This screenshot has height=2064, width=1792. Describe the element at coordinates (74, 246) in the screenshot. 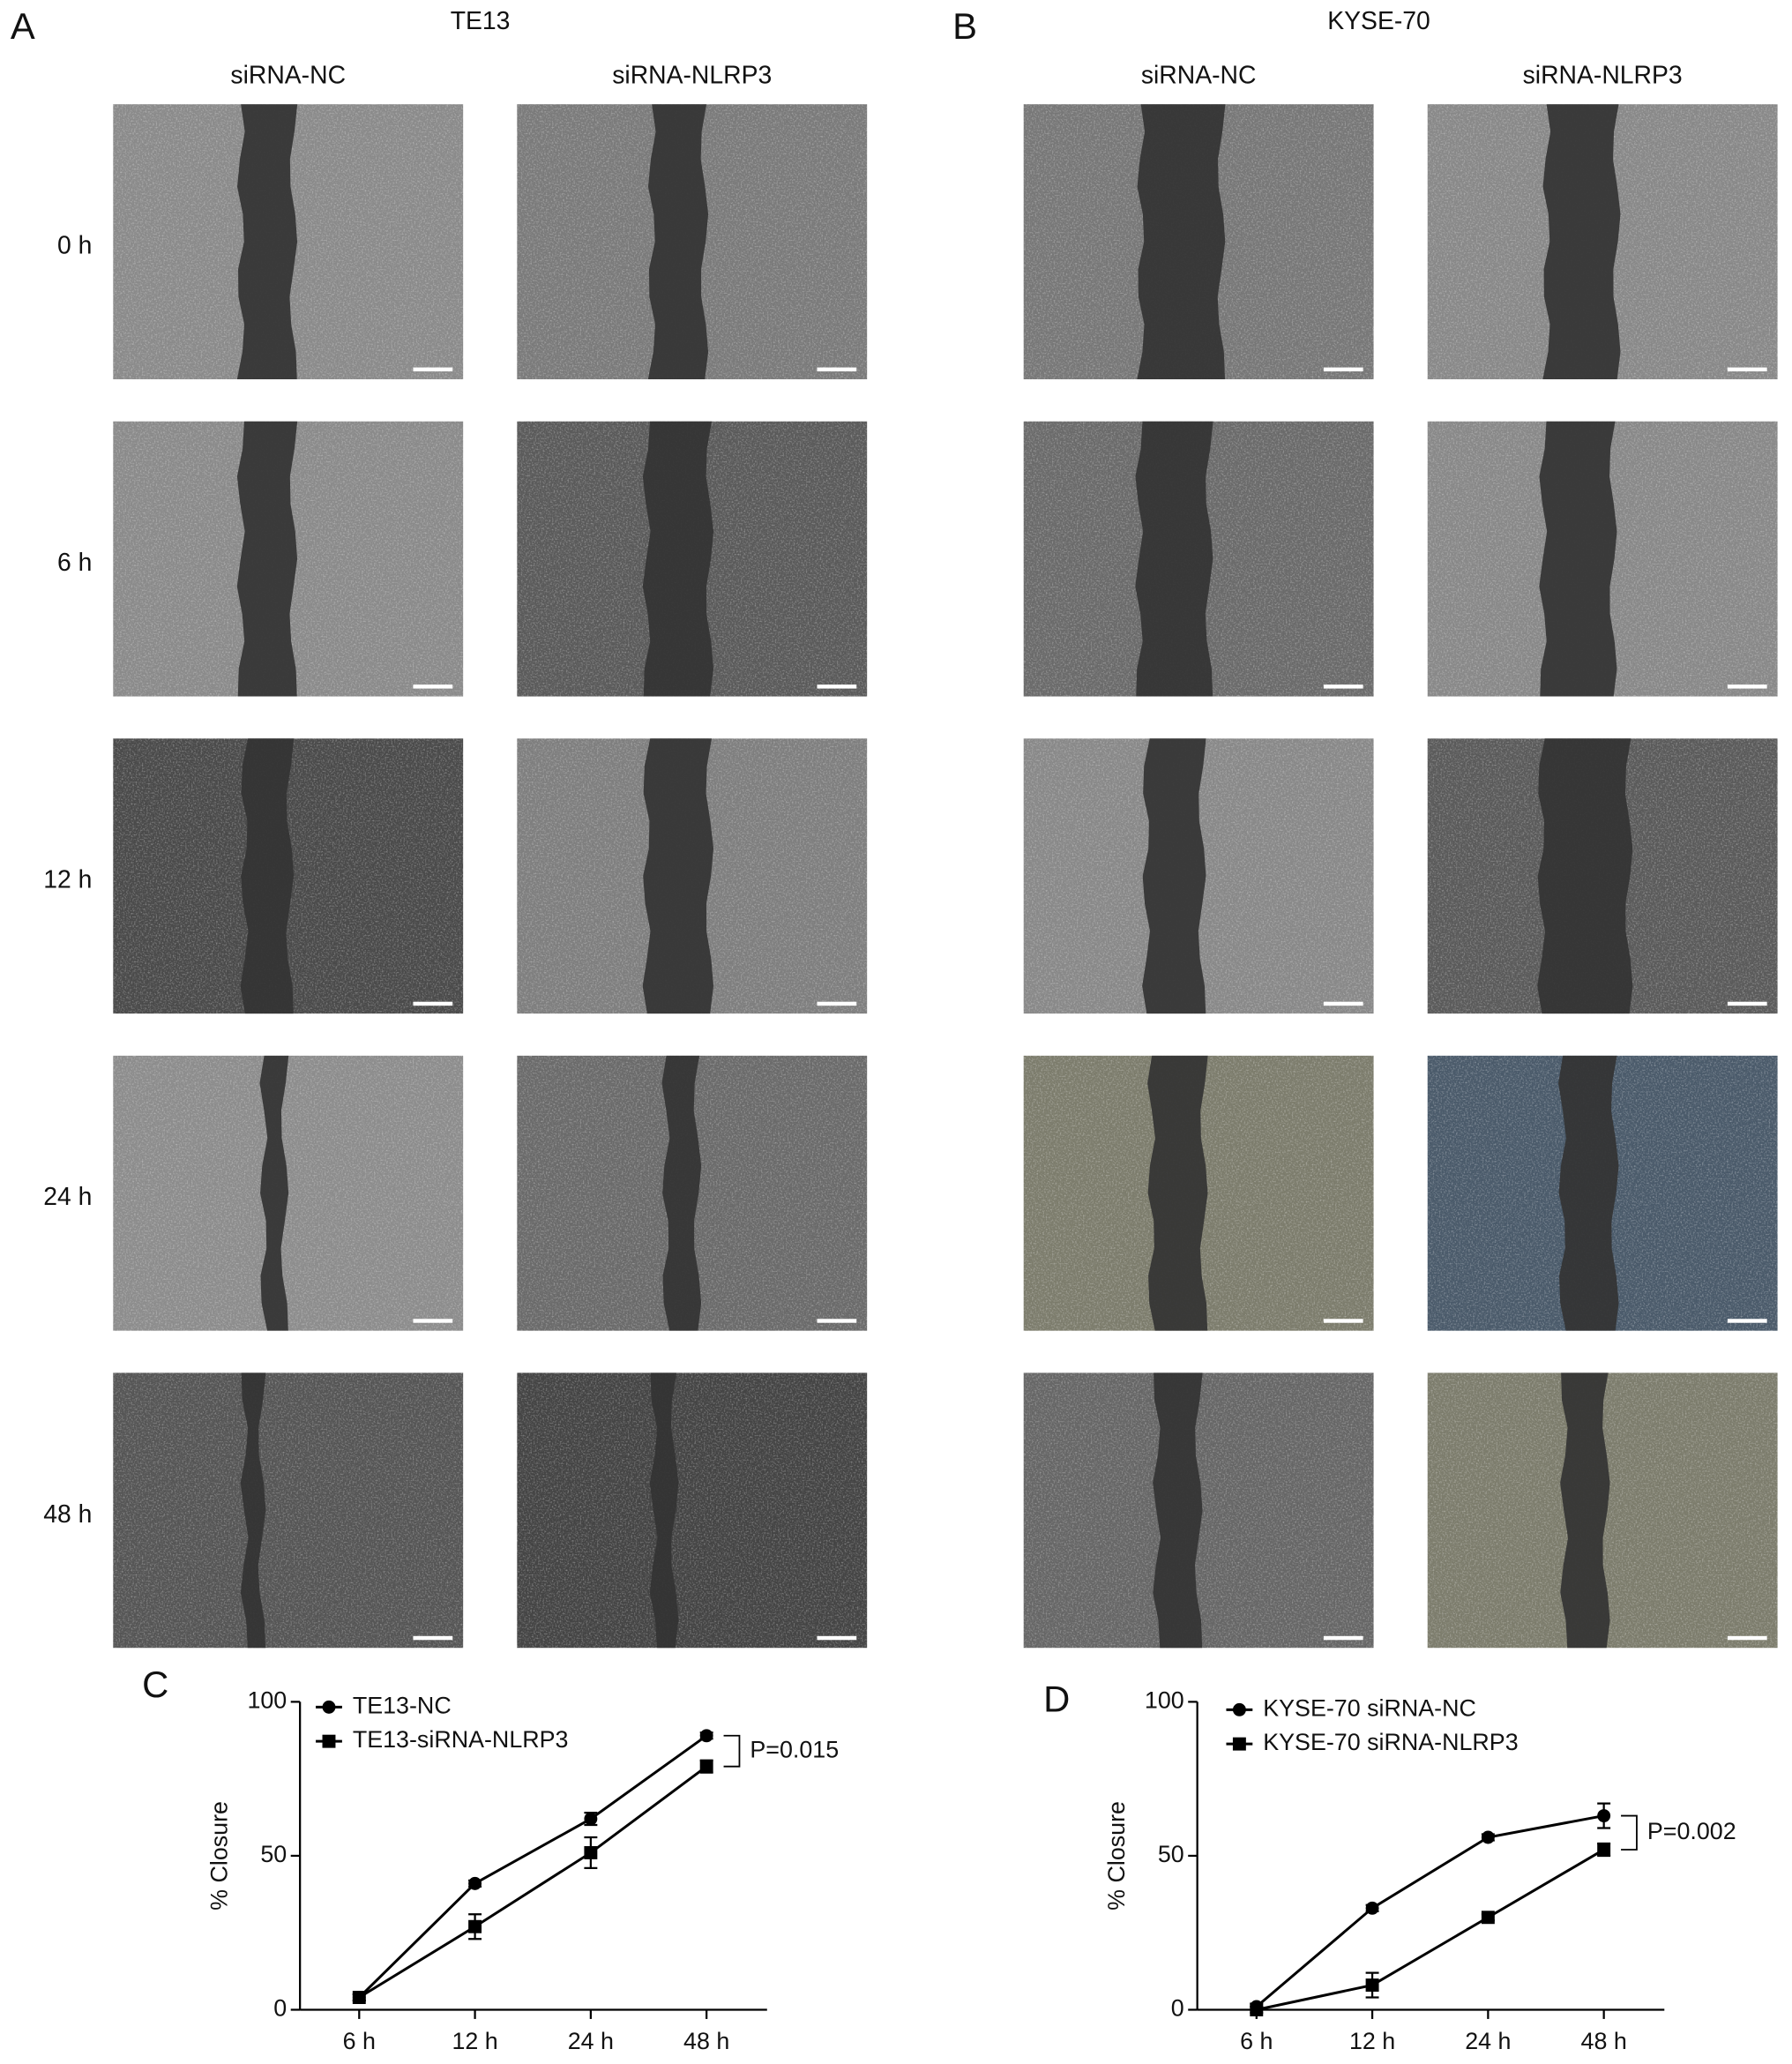

I see `row-label: 0 h` at that location.